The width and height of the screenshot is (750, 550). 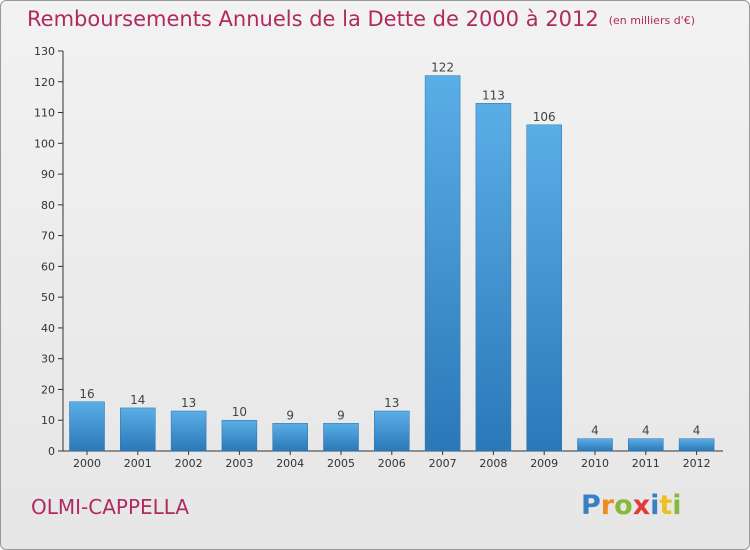 I want to click on proxiti-logo: Proxiti, so click(x=631, y=505).